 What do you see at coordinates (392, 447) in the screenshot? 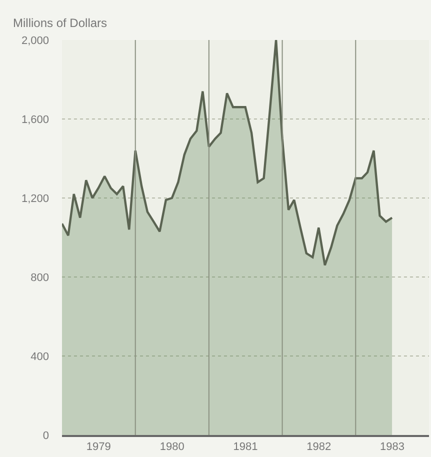
I see `x-tick-label: 1983` at bounding box center [392, 447].